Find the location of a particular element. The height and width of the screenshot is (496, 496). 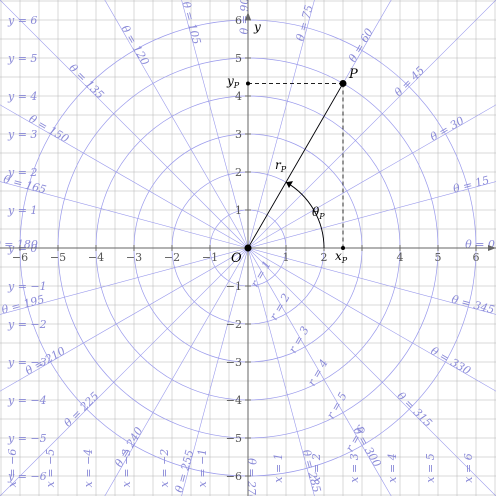

xp-label-sub: P is located at coordinates (344, 260).